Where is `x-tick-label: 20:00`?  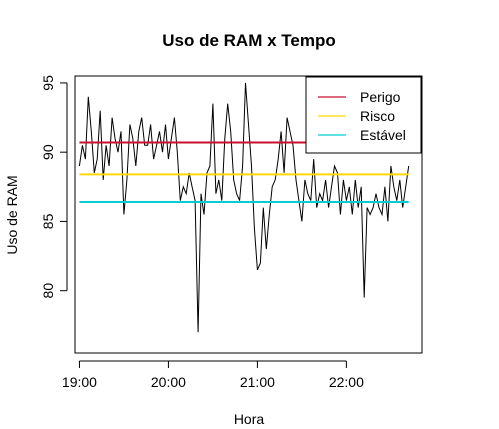
x-tick-label: 20:00 is located at coordinates (168, 382).